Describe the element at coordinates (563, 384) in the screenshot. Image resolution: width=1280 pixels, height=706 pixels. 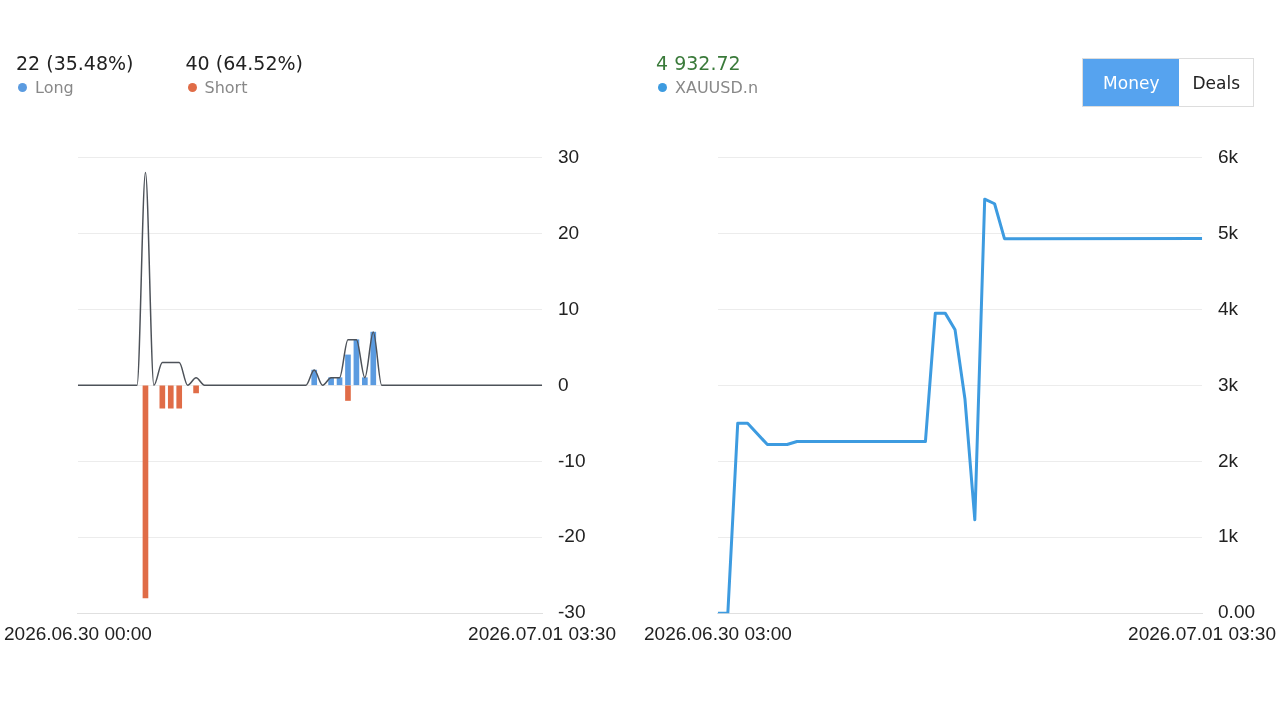
I see `y-tick-label: 0` at that location.